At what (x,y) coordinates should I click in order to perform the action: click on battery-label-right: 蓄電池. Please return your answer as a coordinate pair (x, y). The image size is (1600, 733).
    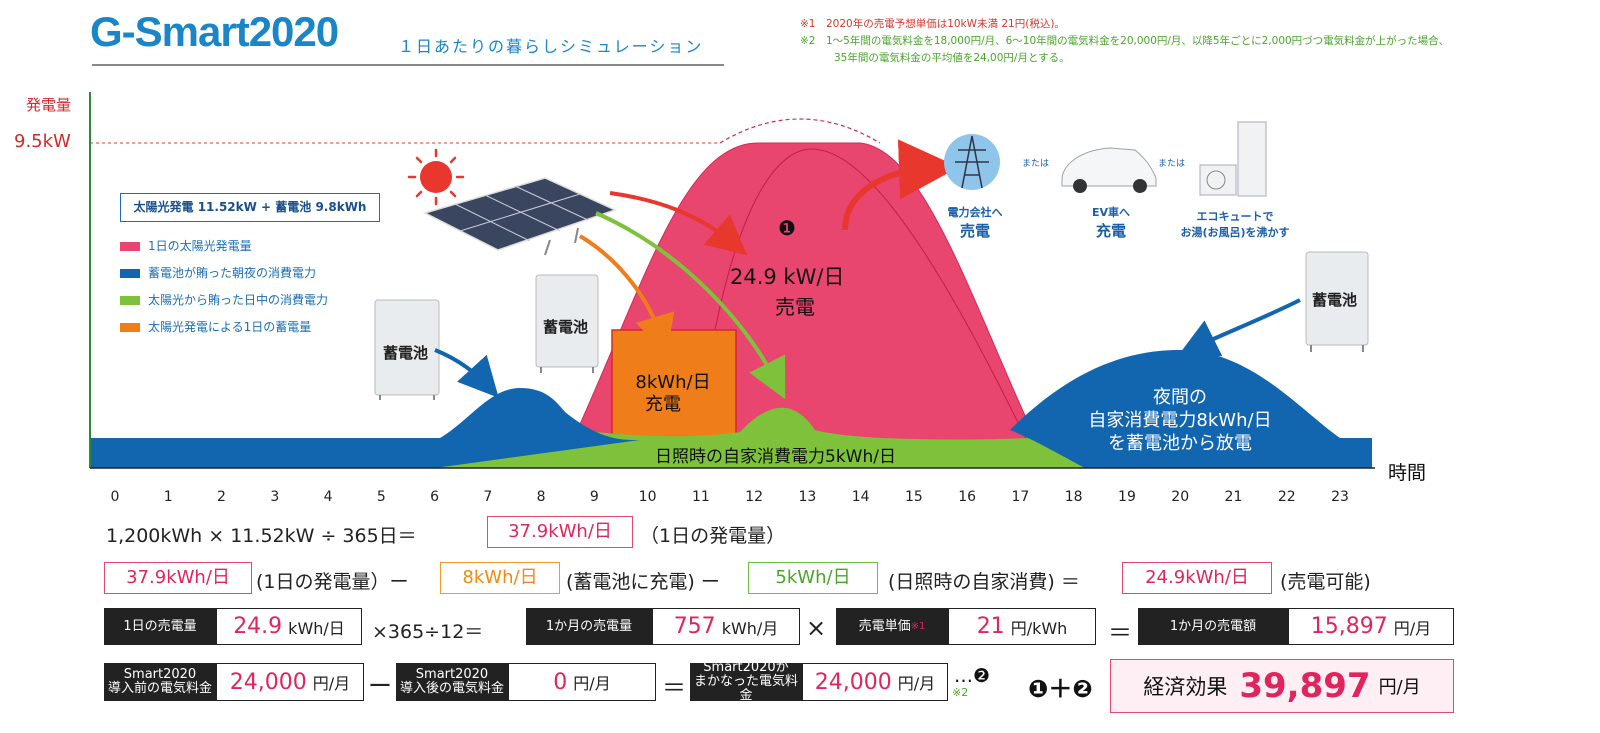
    Looking at the image, I should click on (1335, 300).